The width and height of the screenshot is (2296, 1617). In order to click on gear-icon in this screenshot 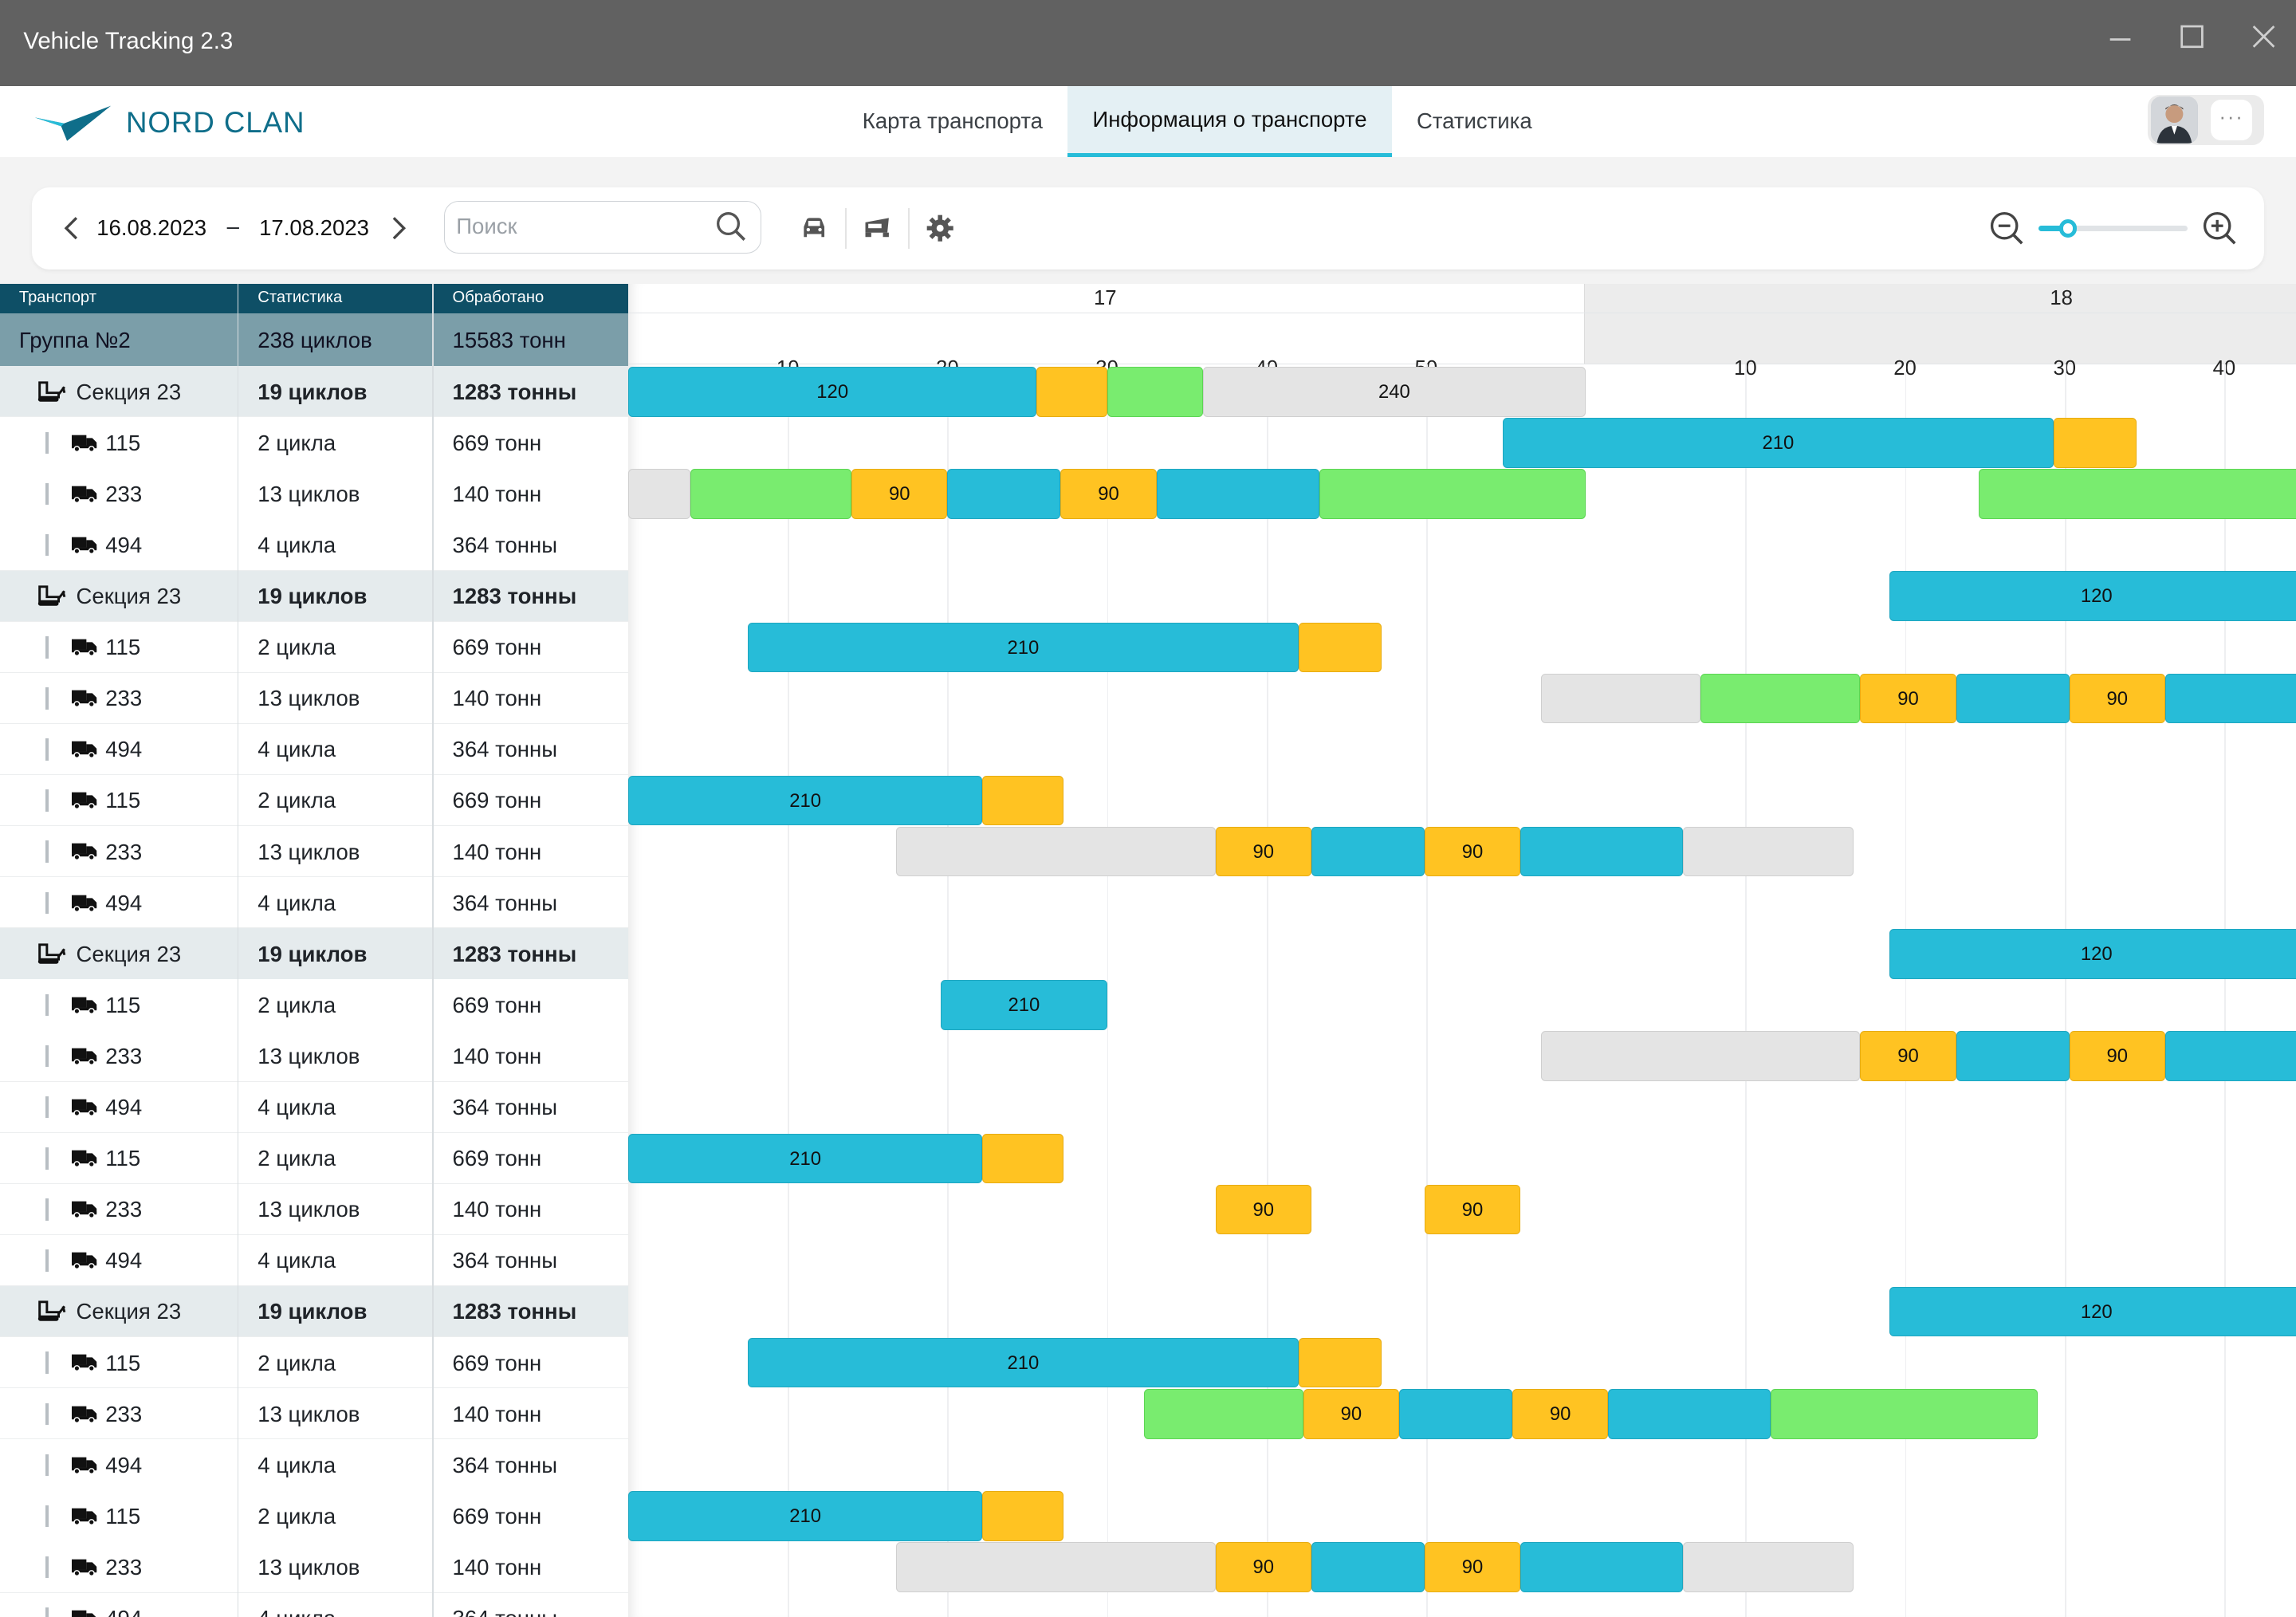, I will do `click(940, 228)`.